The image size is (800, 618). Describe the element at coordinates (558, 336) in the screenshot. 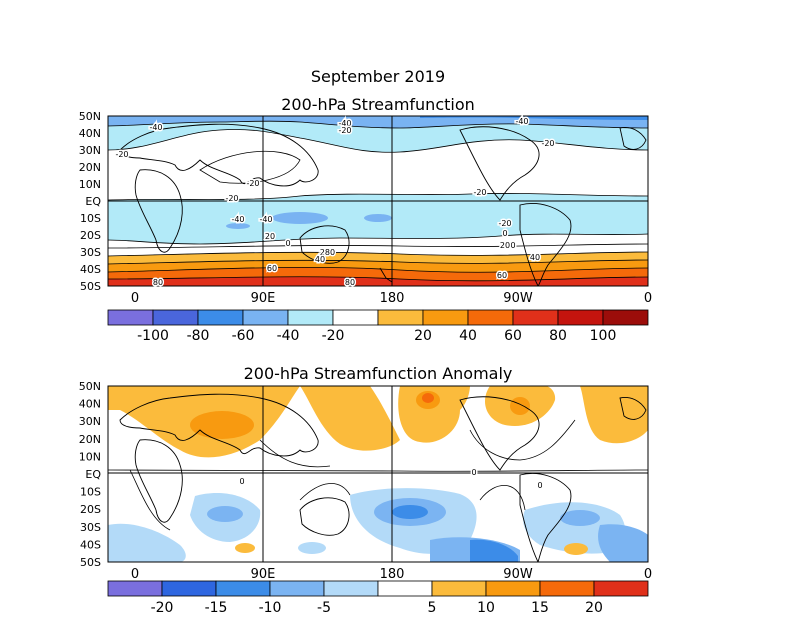

I see `colorbar-label: 80` at that location.